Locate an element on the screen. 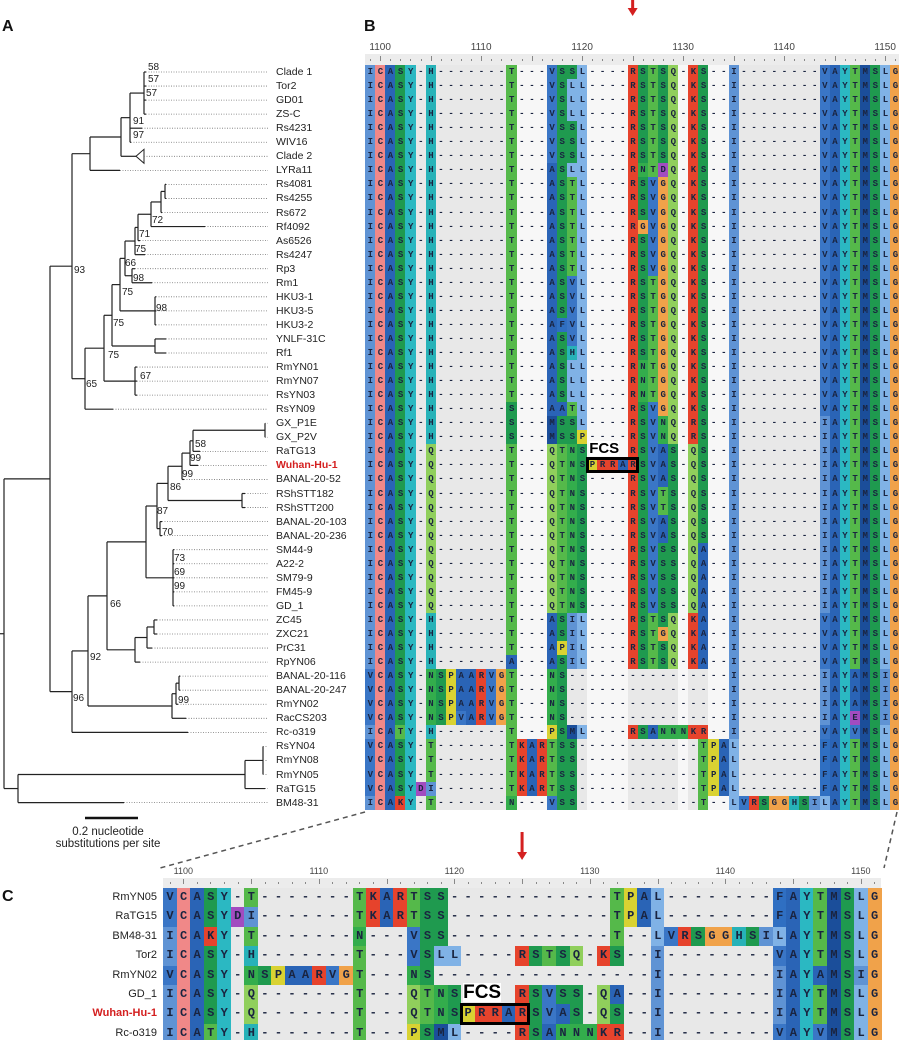 The image size is (899, 1040). taxon-label: Rs4247 is located at coordinates (294, 254).